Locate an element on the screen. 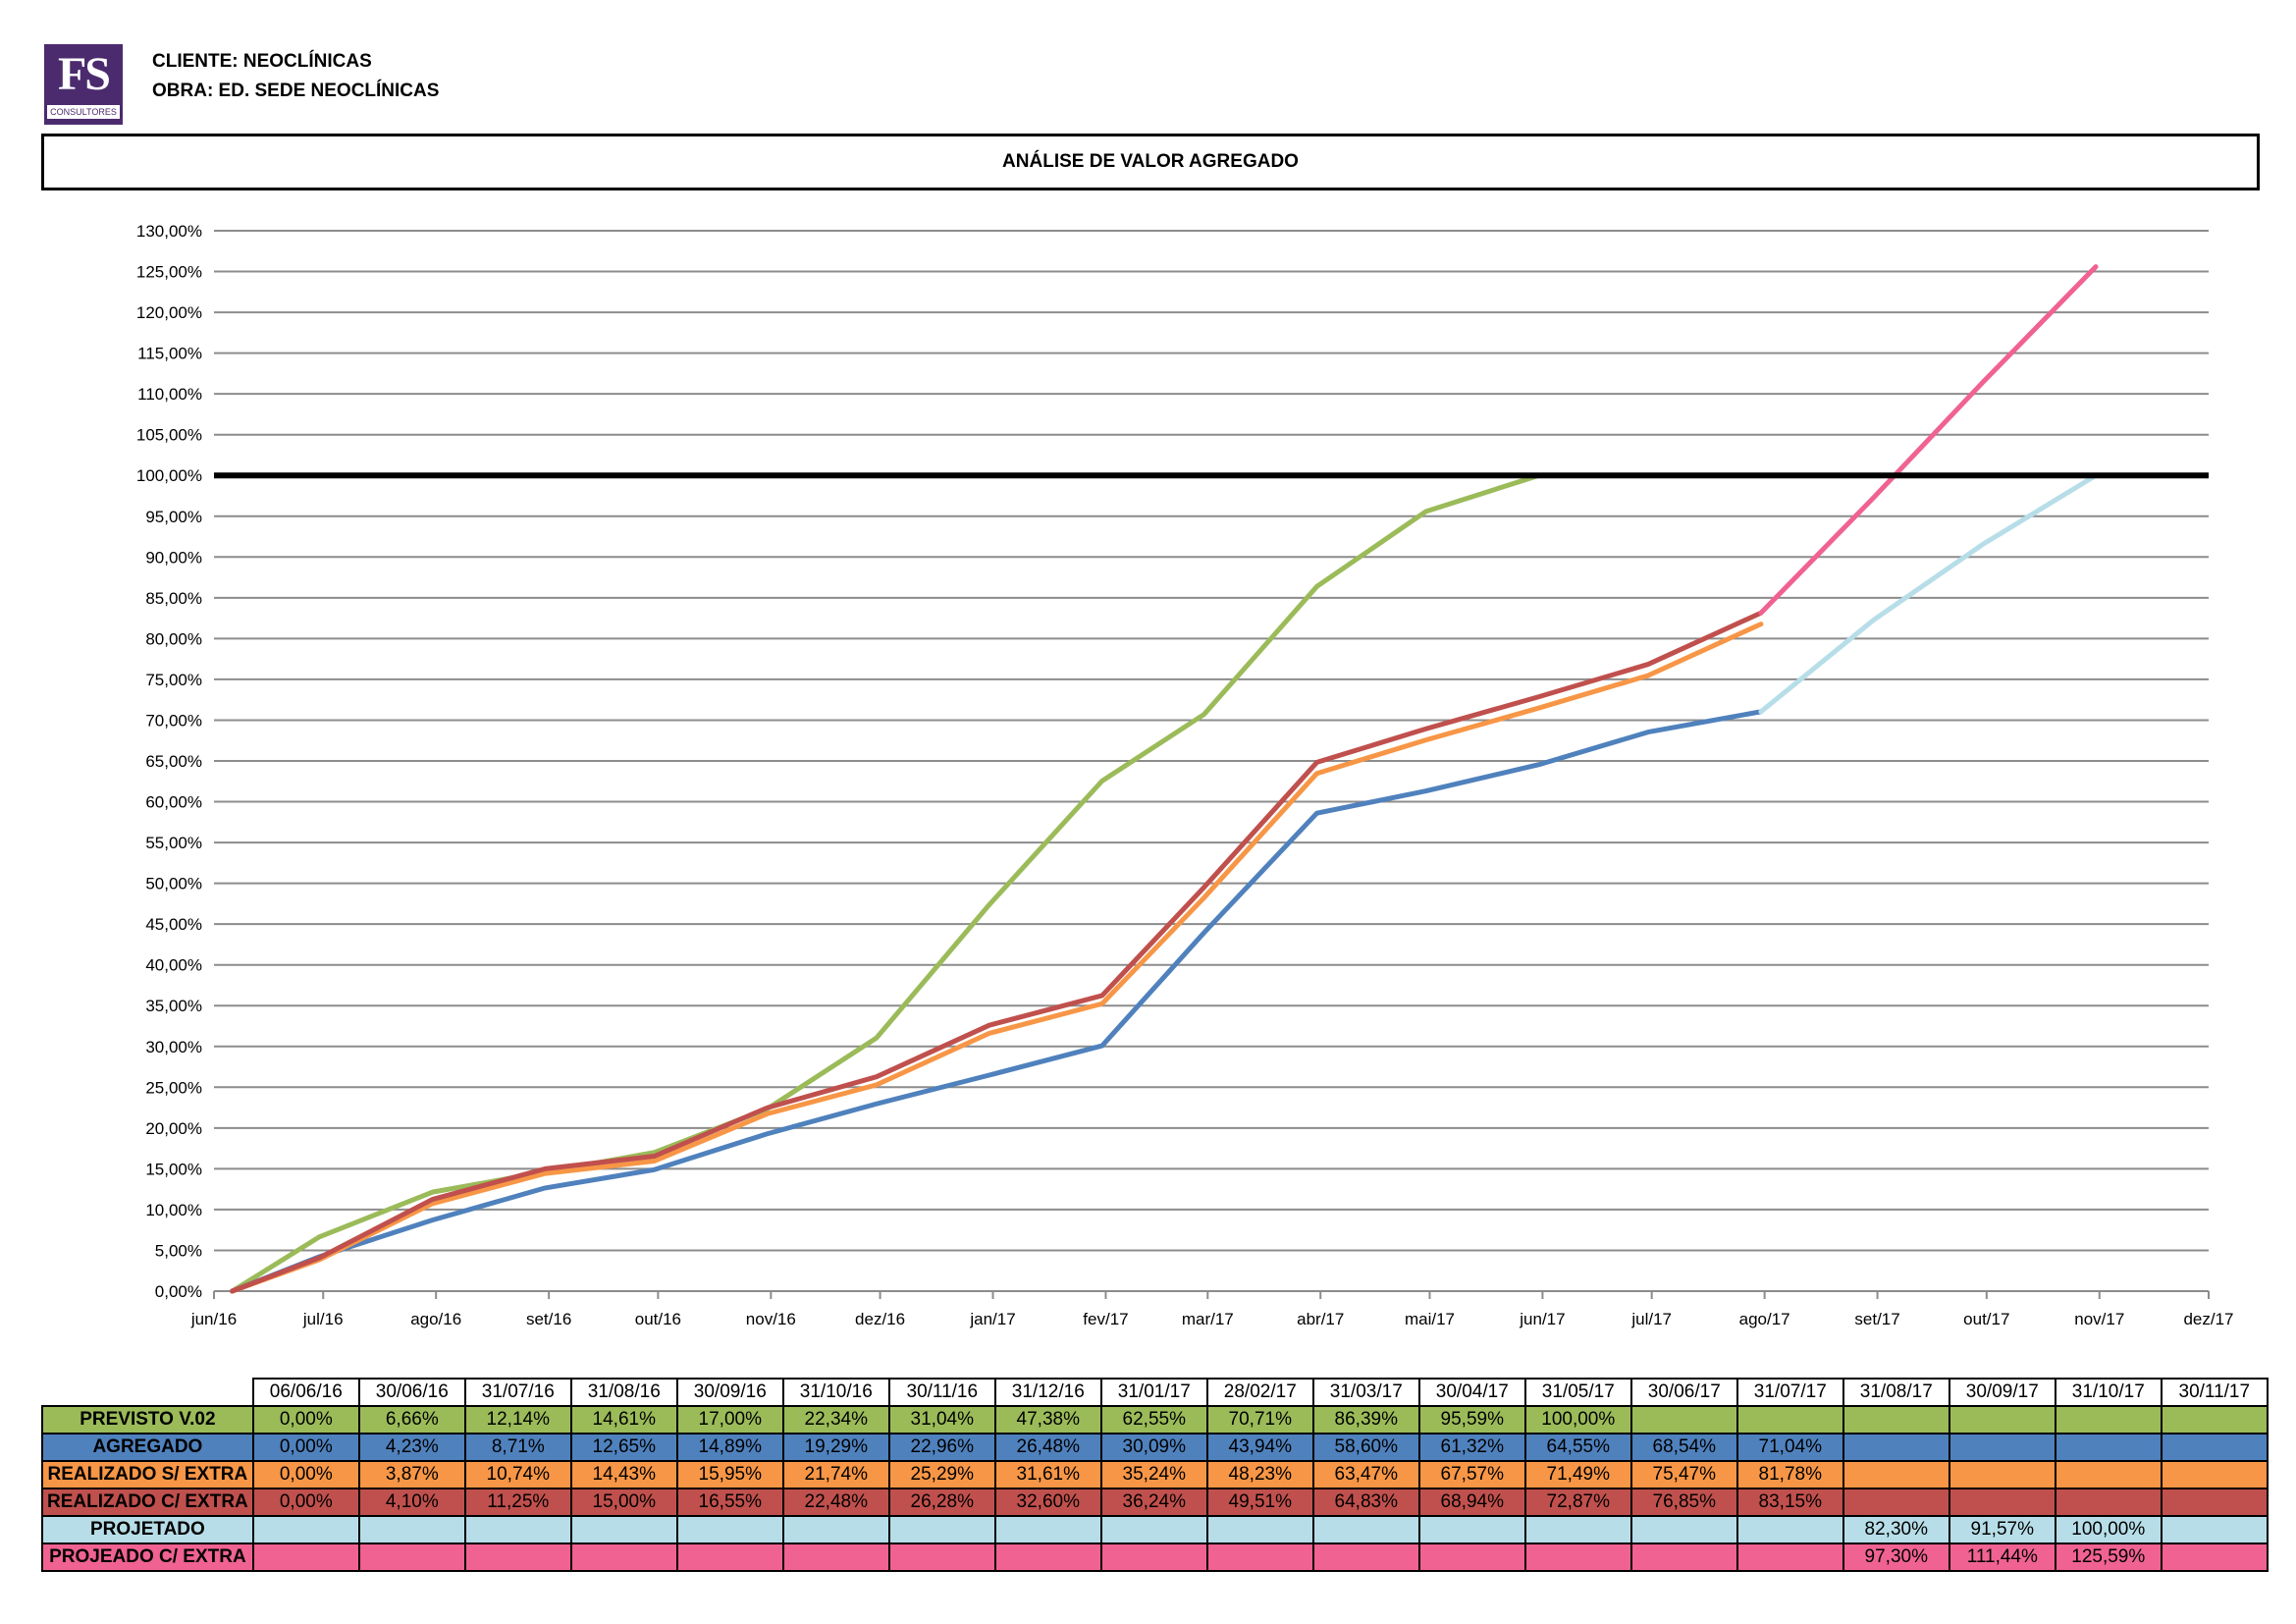  x-tick-label: jun/16 is located at coordinates (214, 1319).